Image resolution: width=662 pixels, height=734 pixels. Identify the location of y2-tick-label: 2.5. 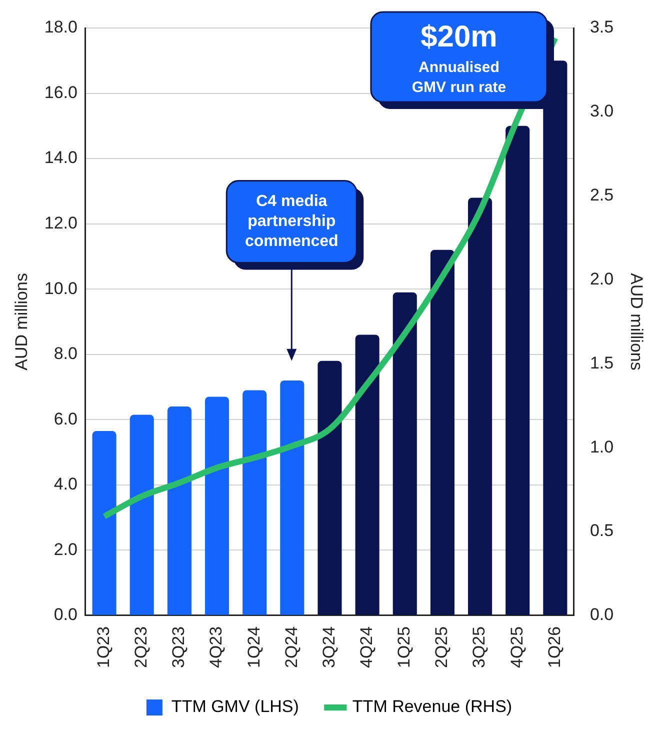
(602, 195).